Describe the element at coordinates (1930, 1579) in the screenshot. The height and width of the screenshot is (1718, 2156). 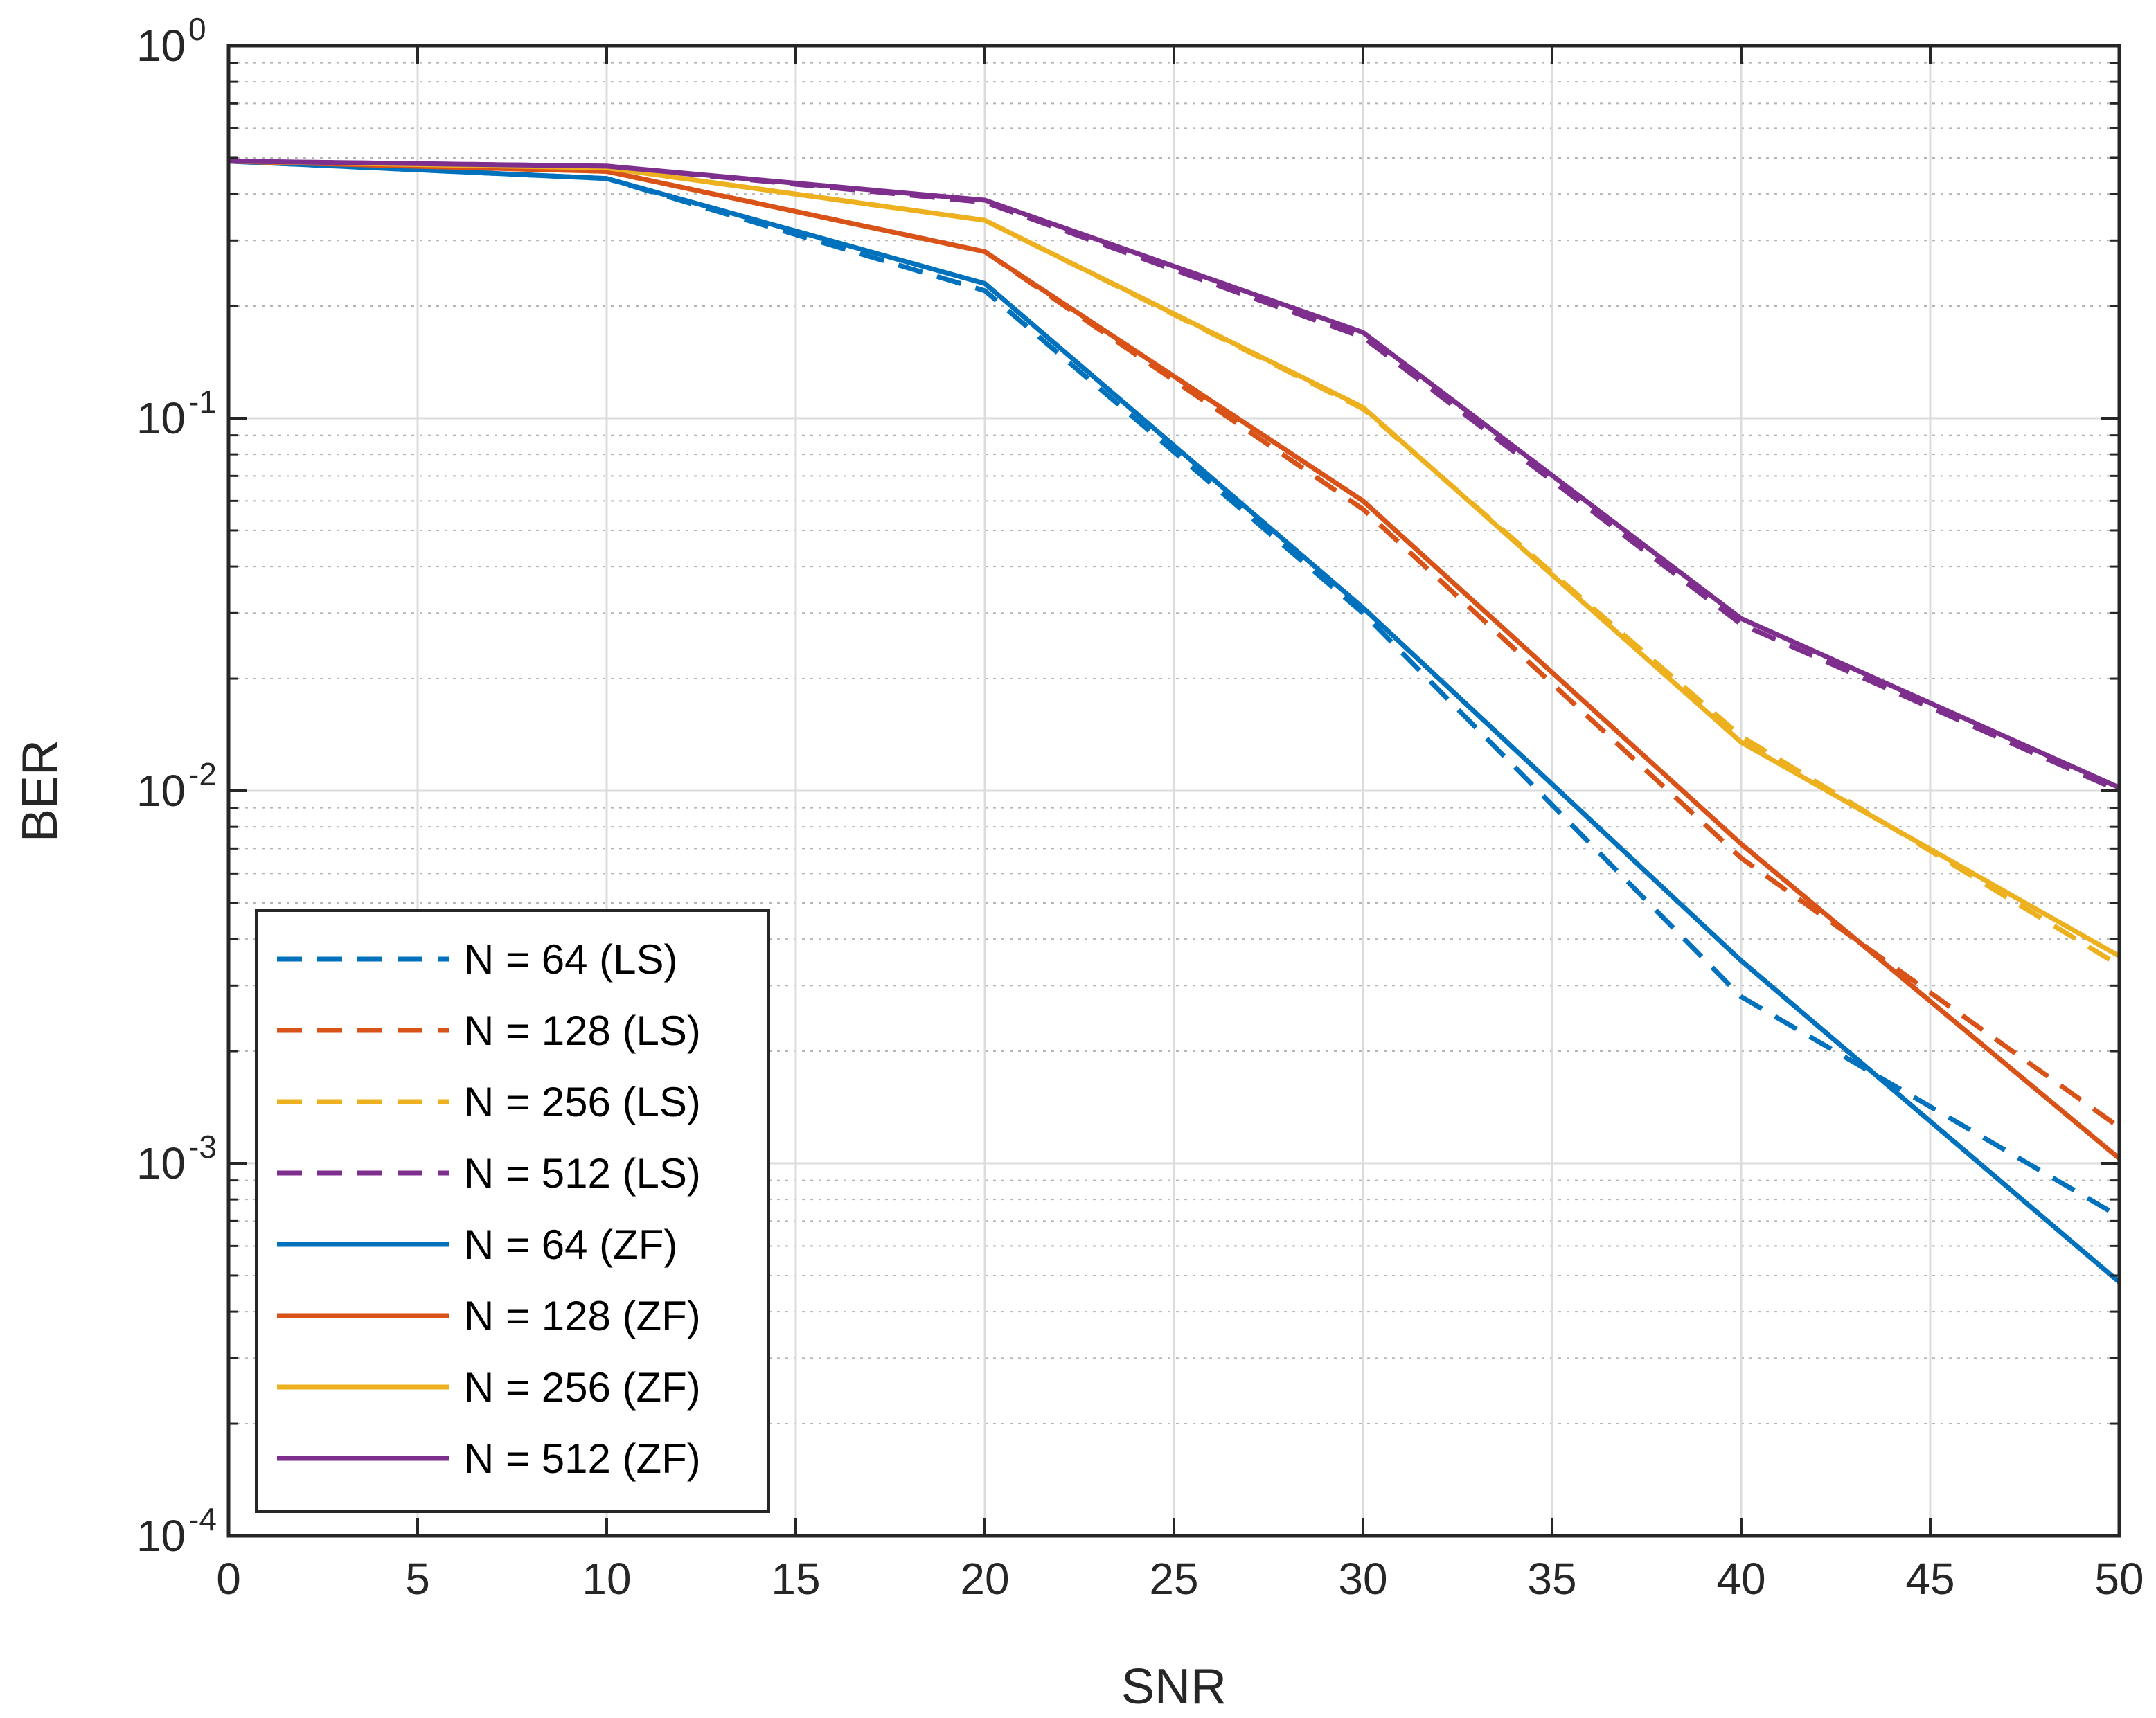
I see `x-tick-label: 45` at that location.